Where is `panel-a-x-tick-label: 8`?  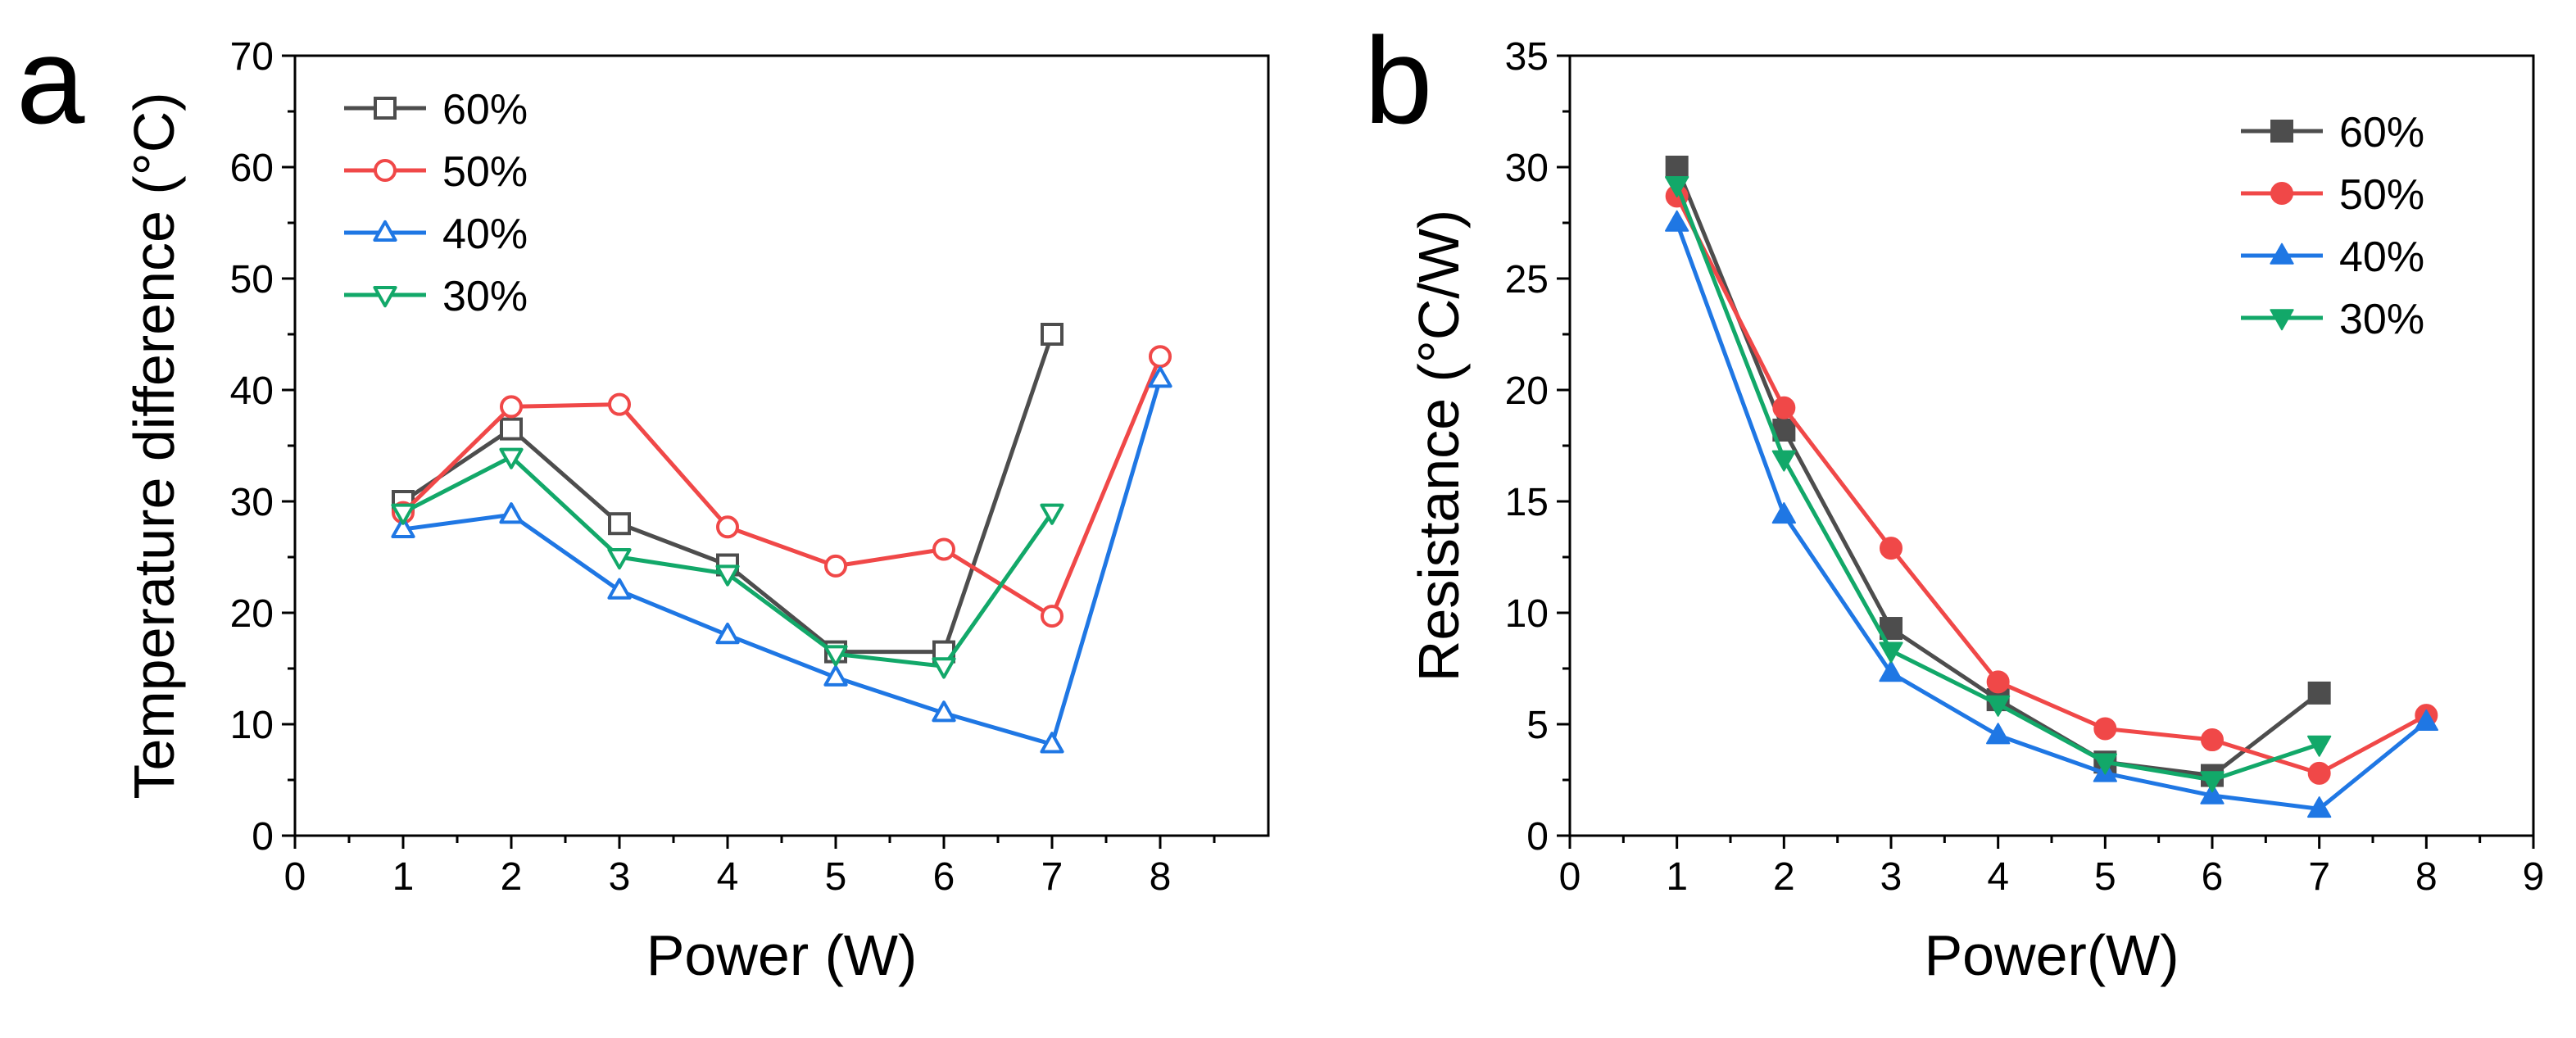 panel-a-x-tick-label: 8 is located at coordinates (1161, 877).